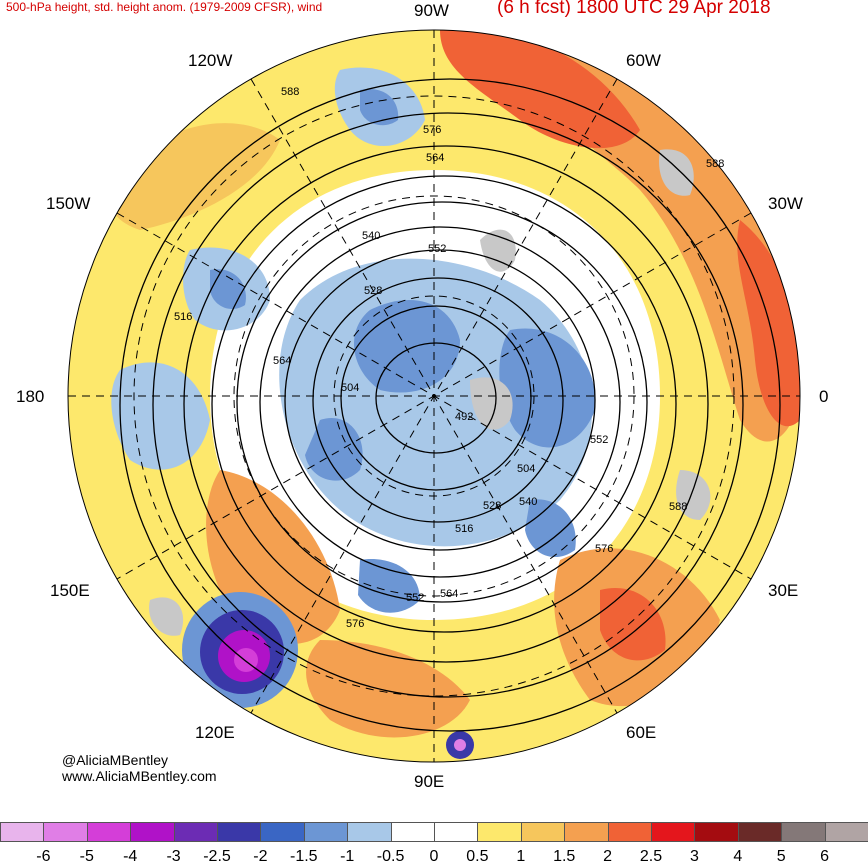  I want to click on contour-label: 492, so click(464, 417).